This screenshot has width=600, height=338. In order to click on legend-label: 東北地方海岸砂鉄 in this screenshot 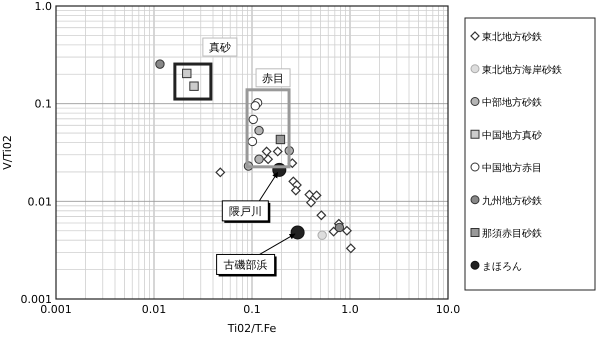, I will do `click(522, 70)`.